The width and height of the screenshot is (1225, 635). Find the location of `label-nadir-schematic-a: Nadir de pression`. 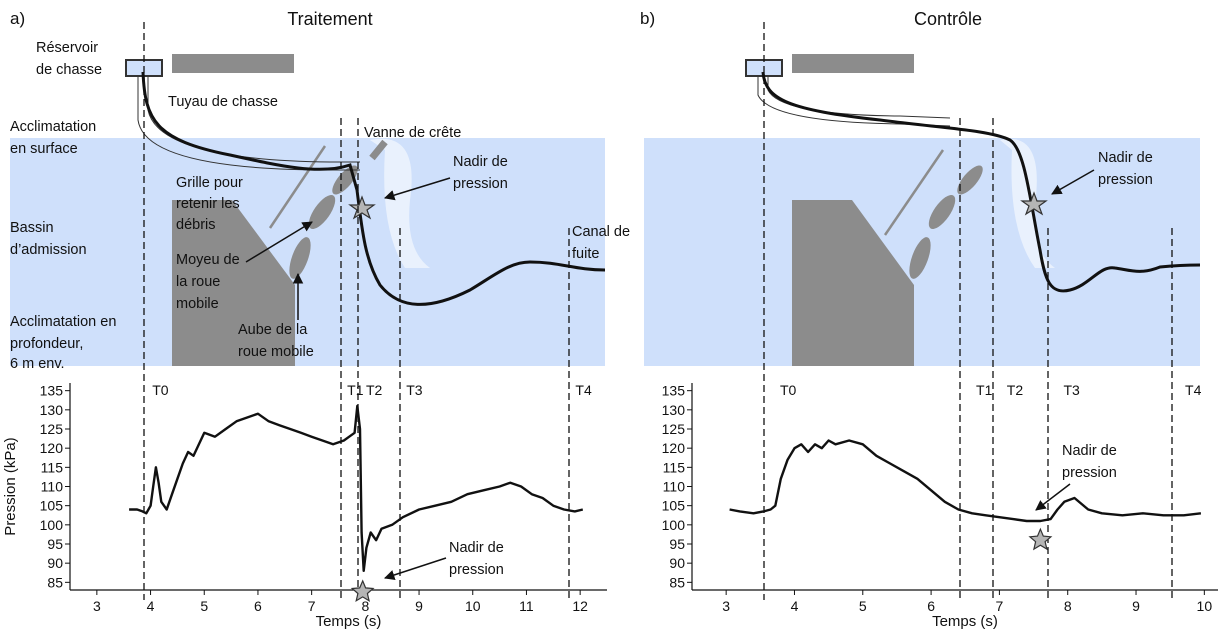

label-nadir-schematic-a: Nadir de pression is located at coordinates (482, 173).